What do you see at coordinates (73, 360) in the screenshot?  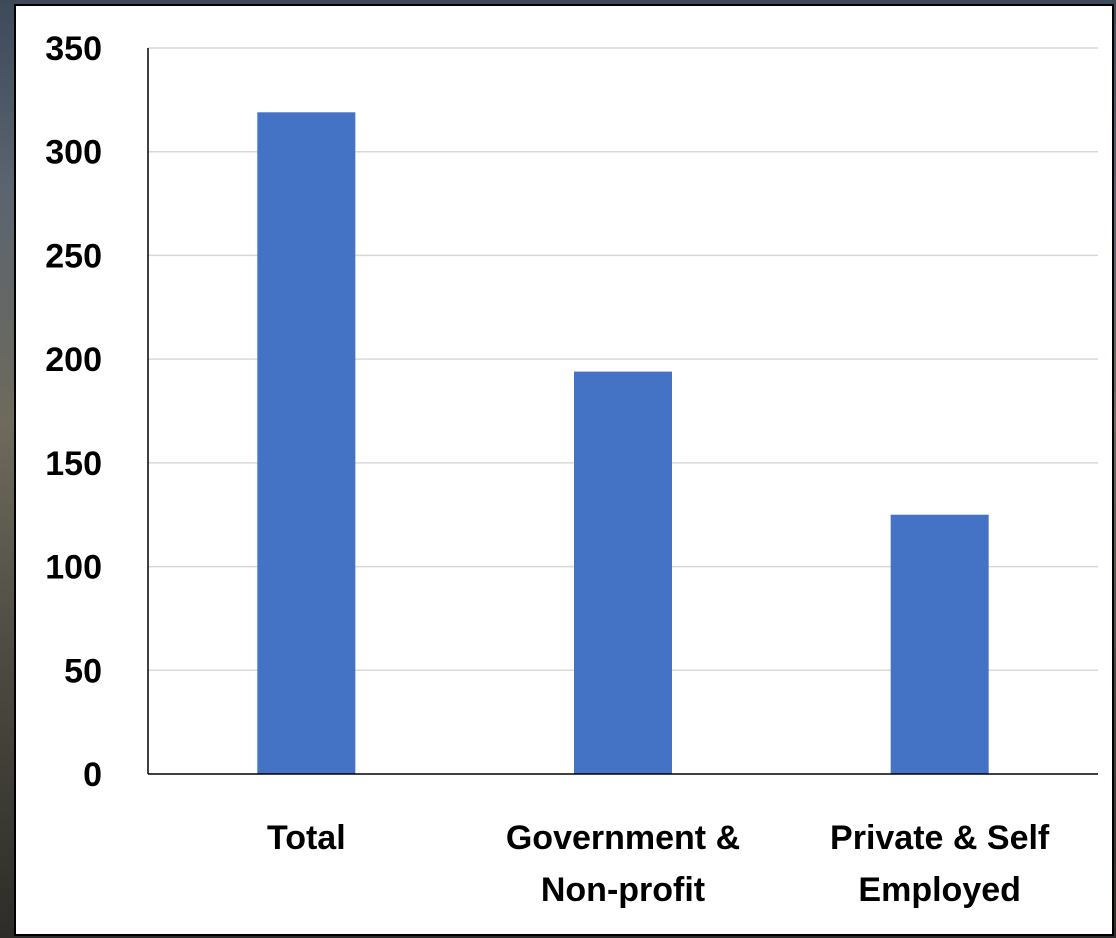 I see `y-tick-label: 200` at bounding box center [73, 360].